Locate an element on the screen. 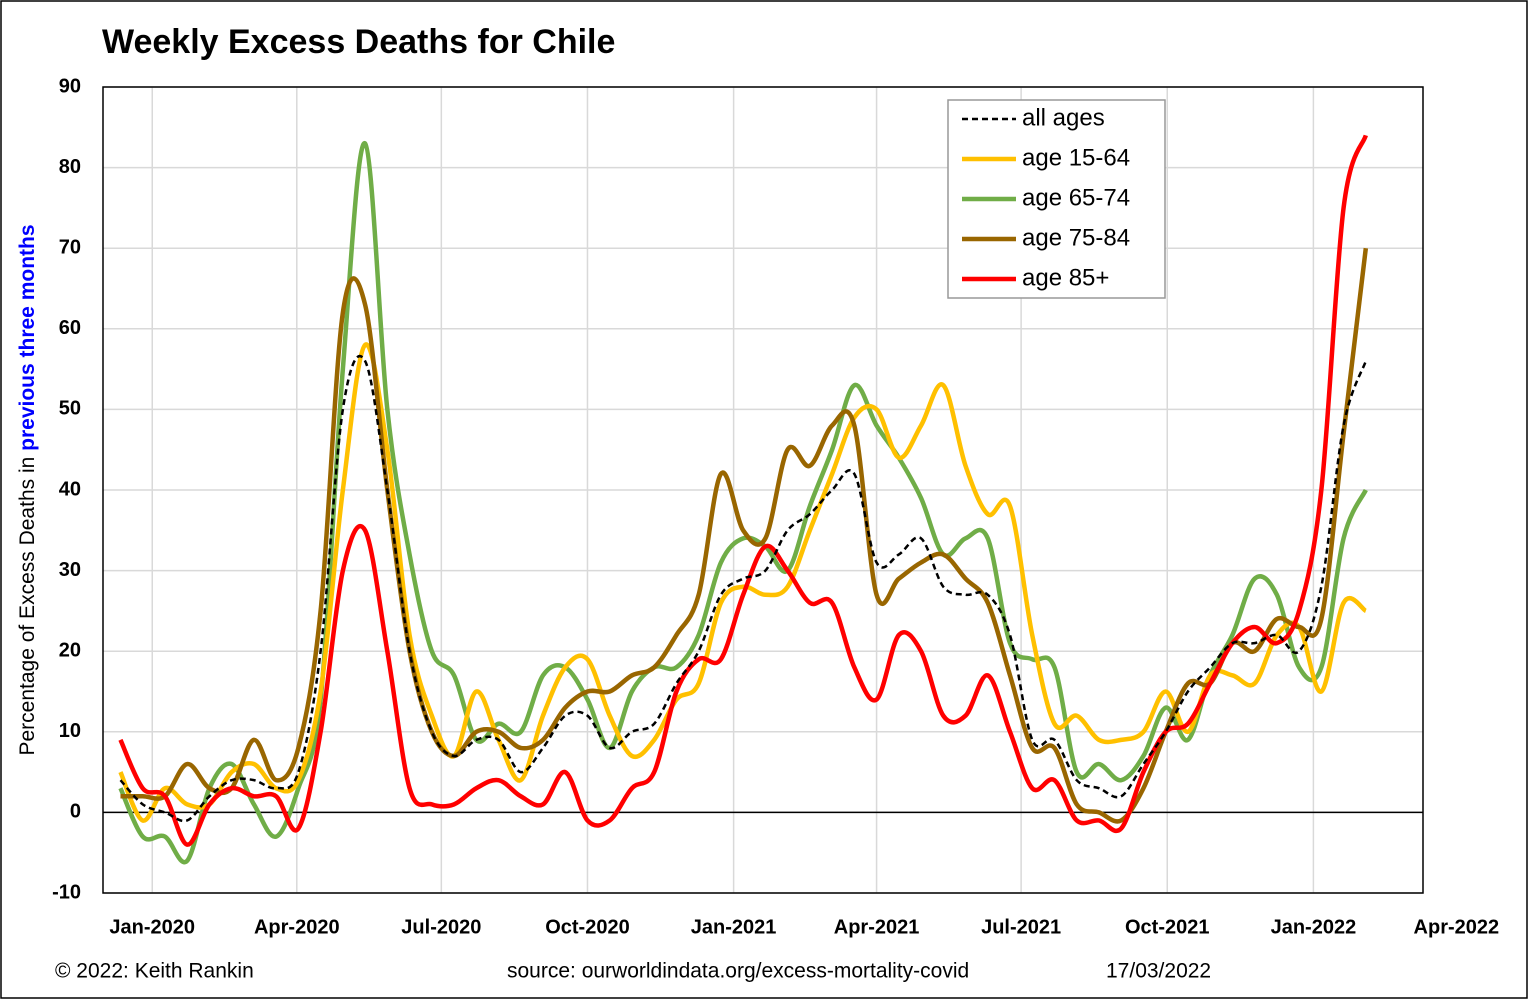  x-tick-label: Apr-2021 is located at coordinates (877, 927).